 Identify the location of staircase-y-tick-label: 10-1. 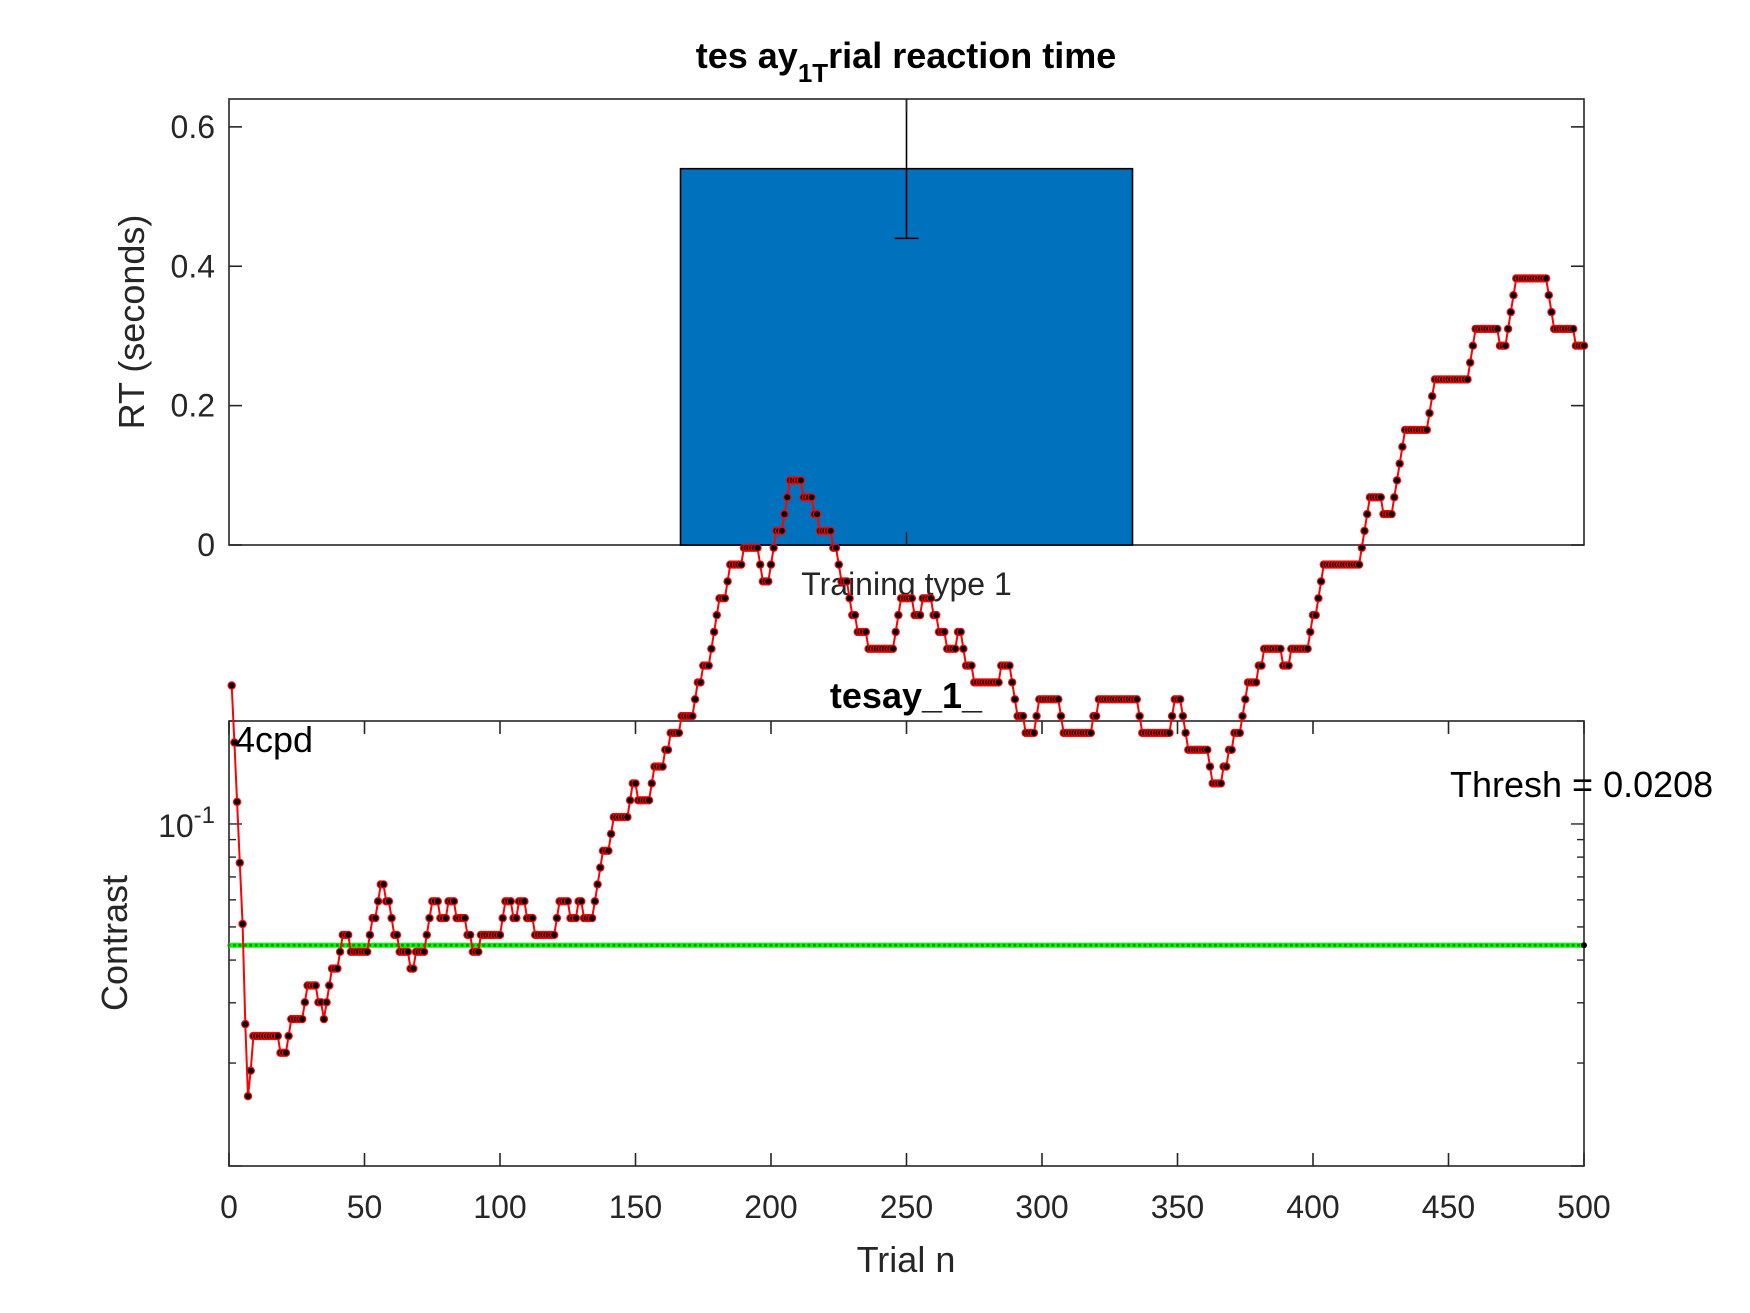
(186, 823).